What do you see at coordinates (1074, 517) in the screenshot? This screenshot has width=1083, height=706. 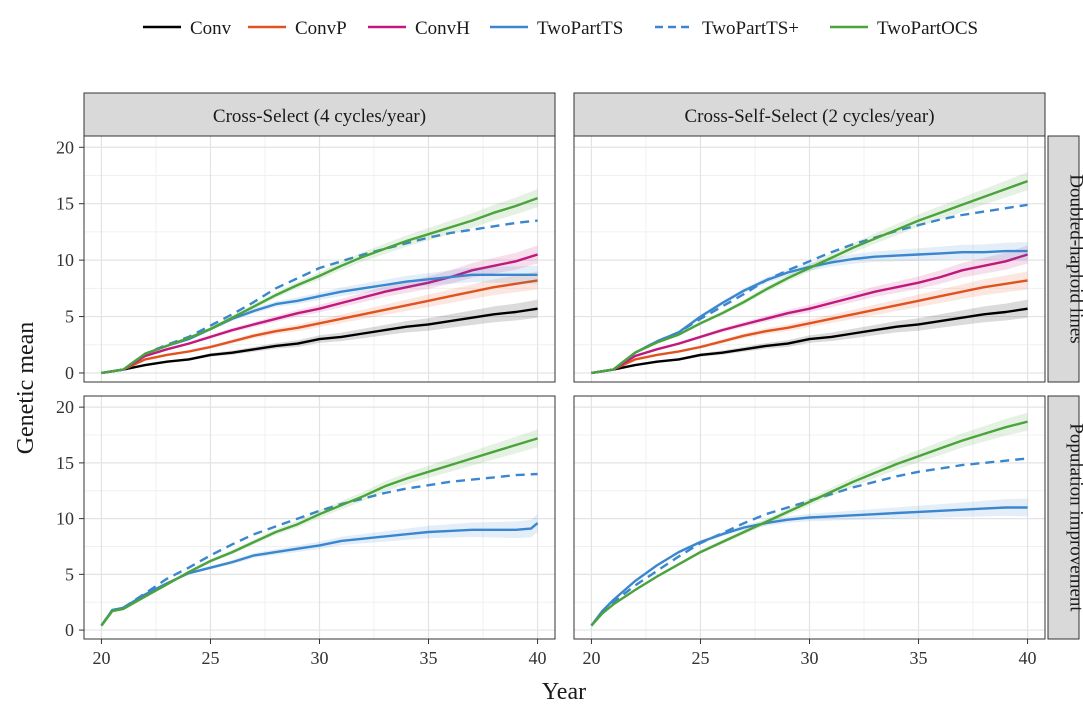 I see `row-strip-label-2: Population improvement` at bounding box center [1074, 517].